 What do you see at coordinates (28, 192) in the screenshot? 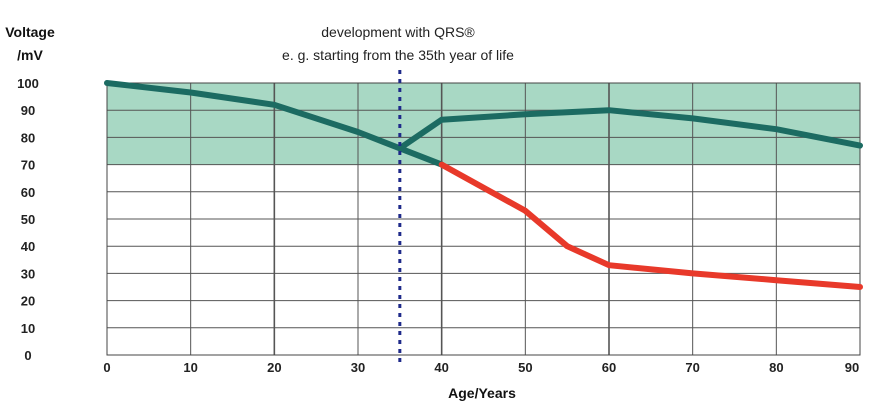
I see `y-tick-label: 60` at bounding box center [28, 192].